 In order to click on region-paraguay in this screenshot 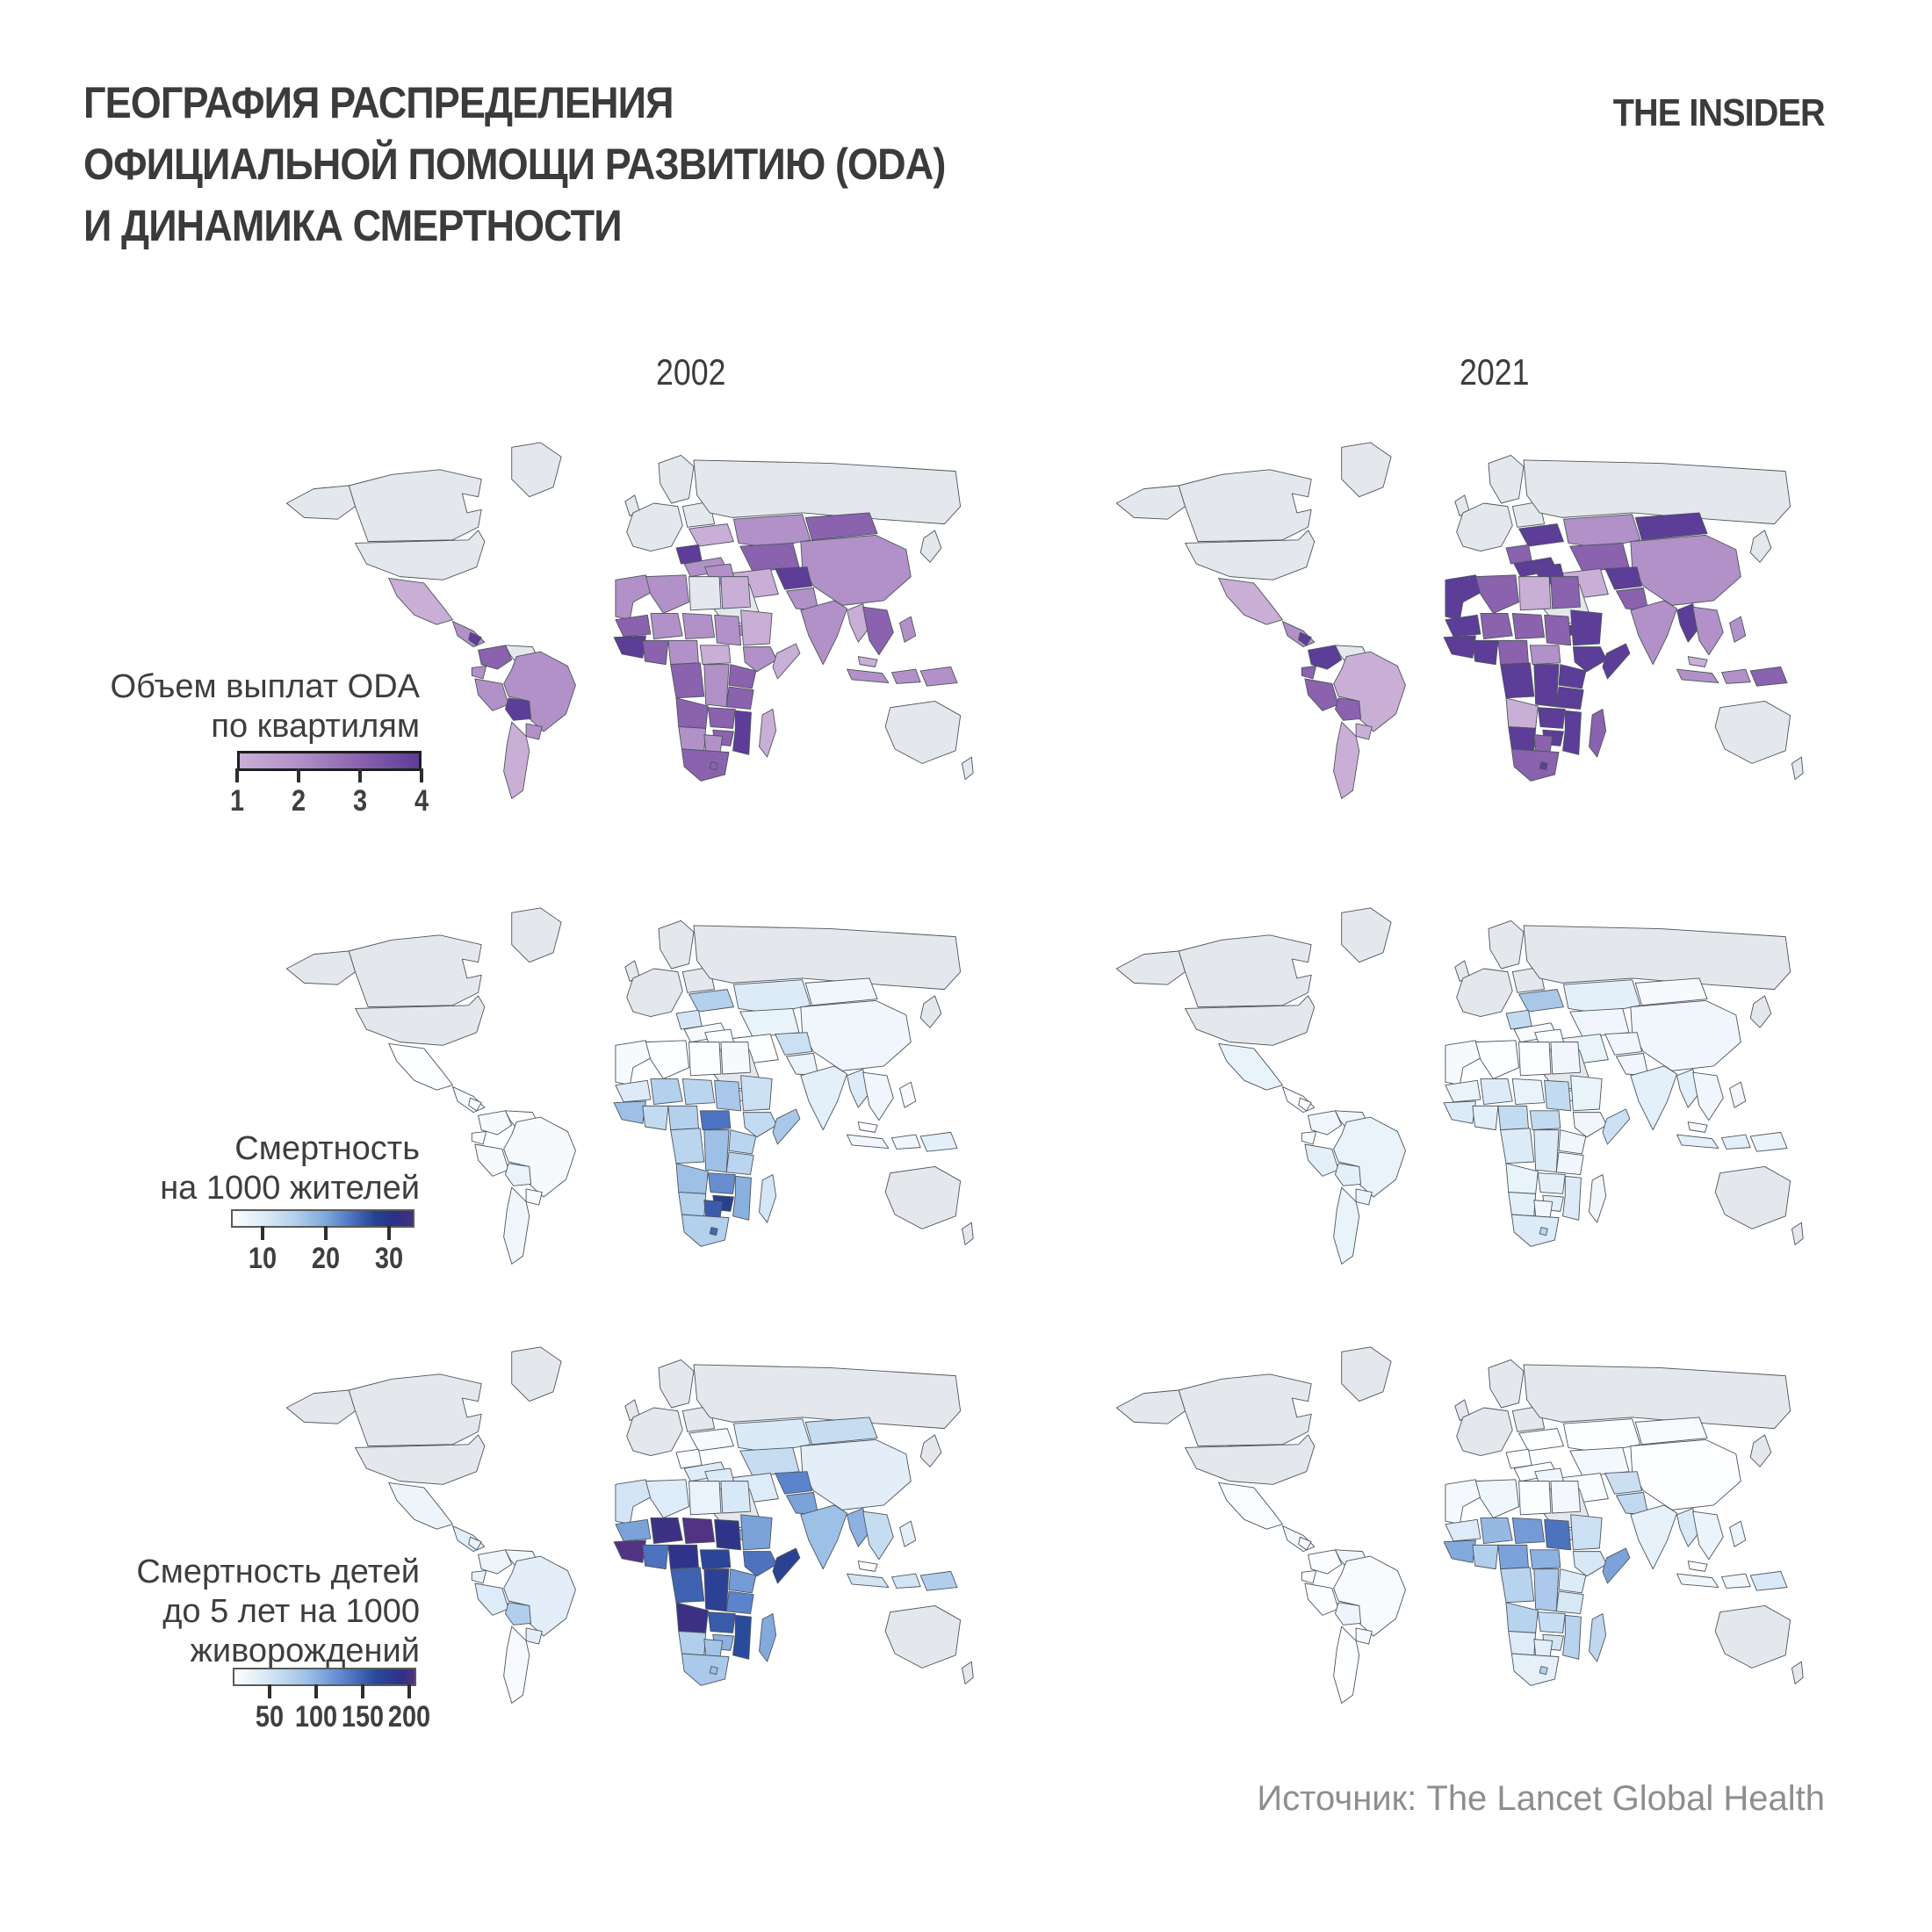, I will do `click(1364, 731)`.